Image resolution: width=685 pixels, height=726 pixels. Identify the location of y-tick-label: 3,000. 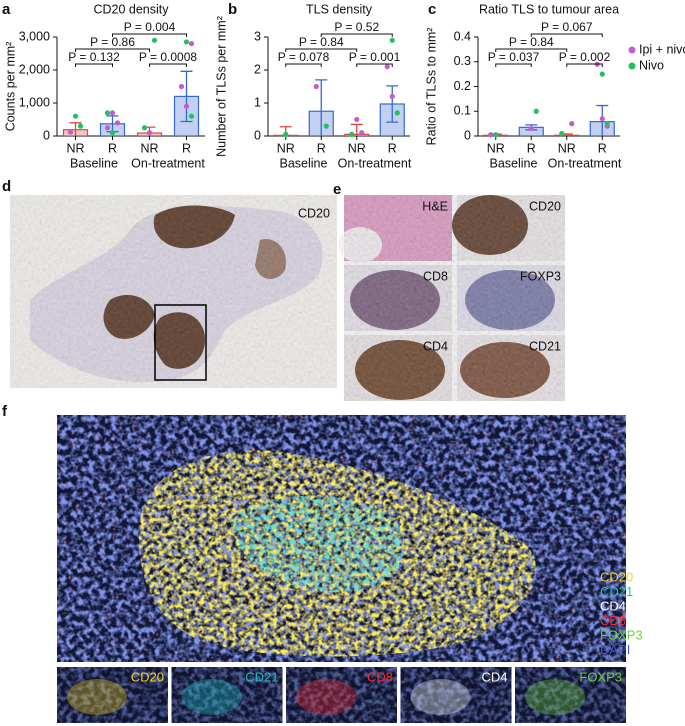
(34, 36).